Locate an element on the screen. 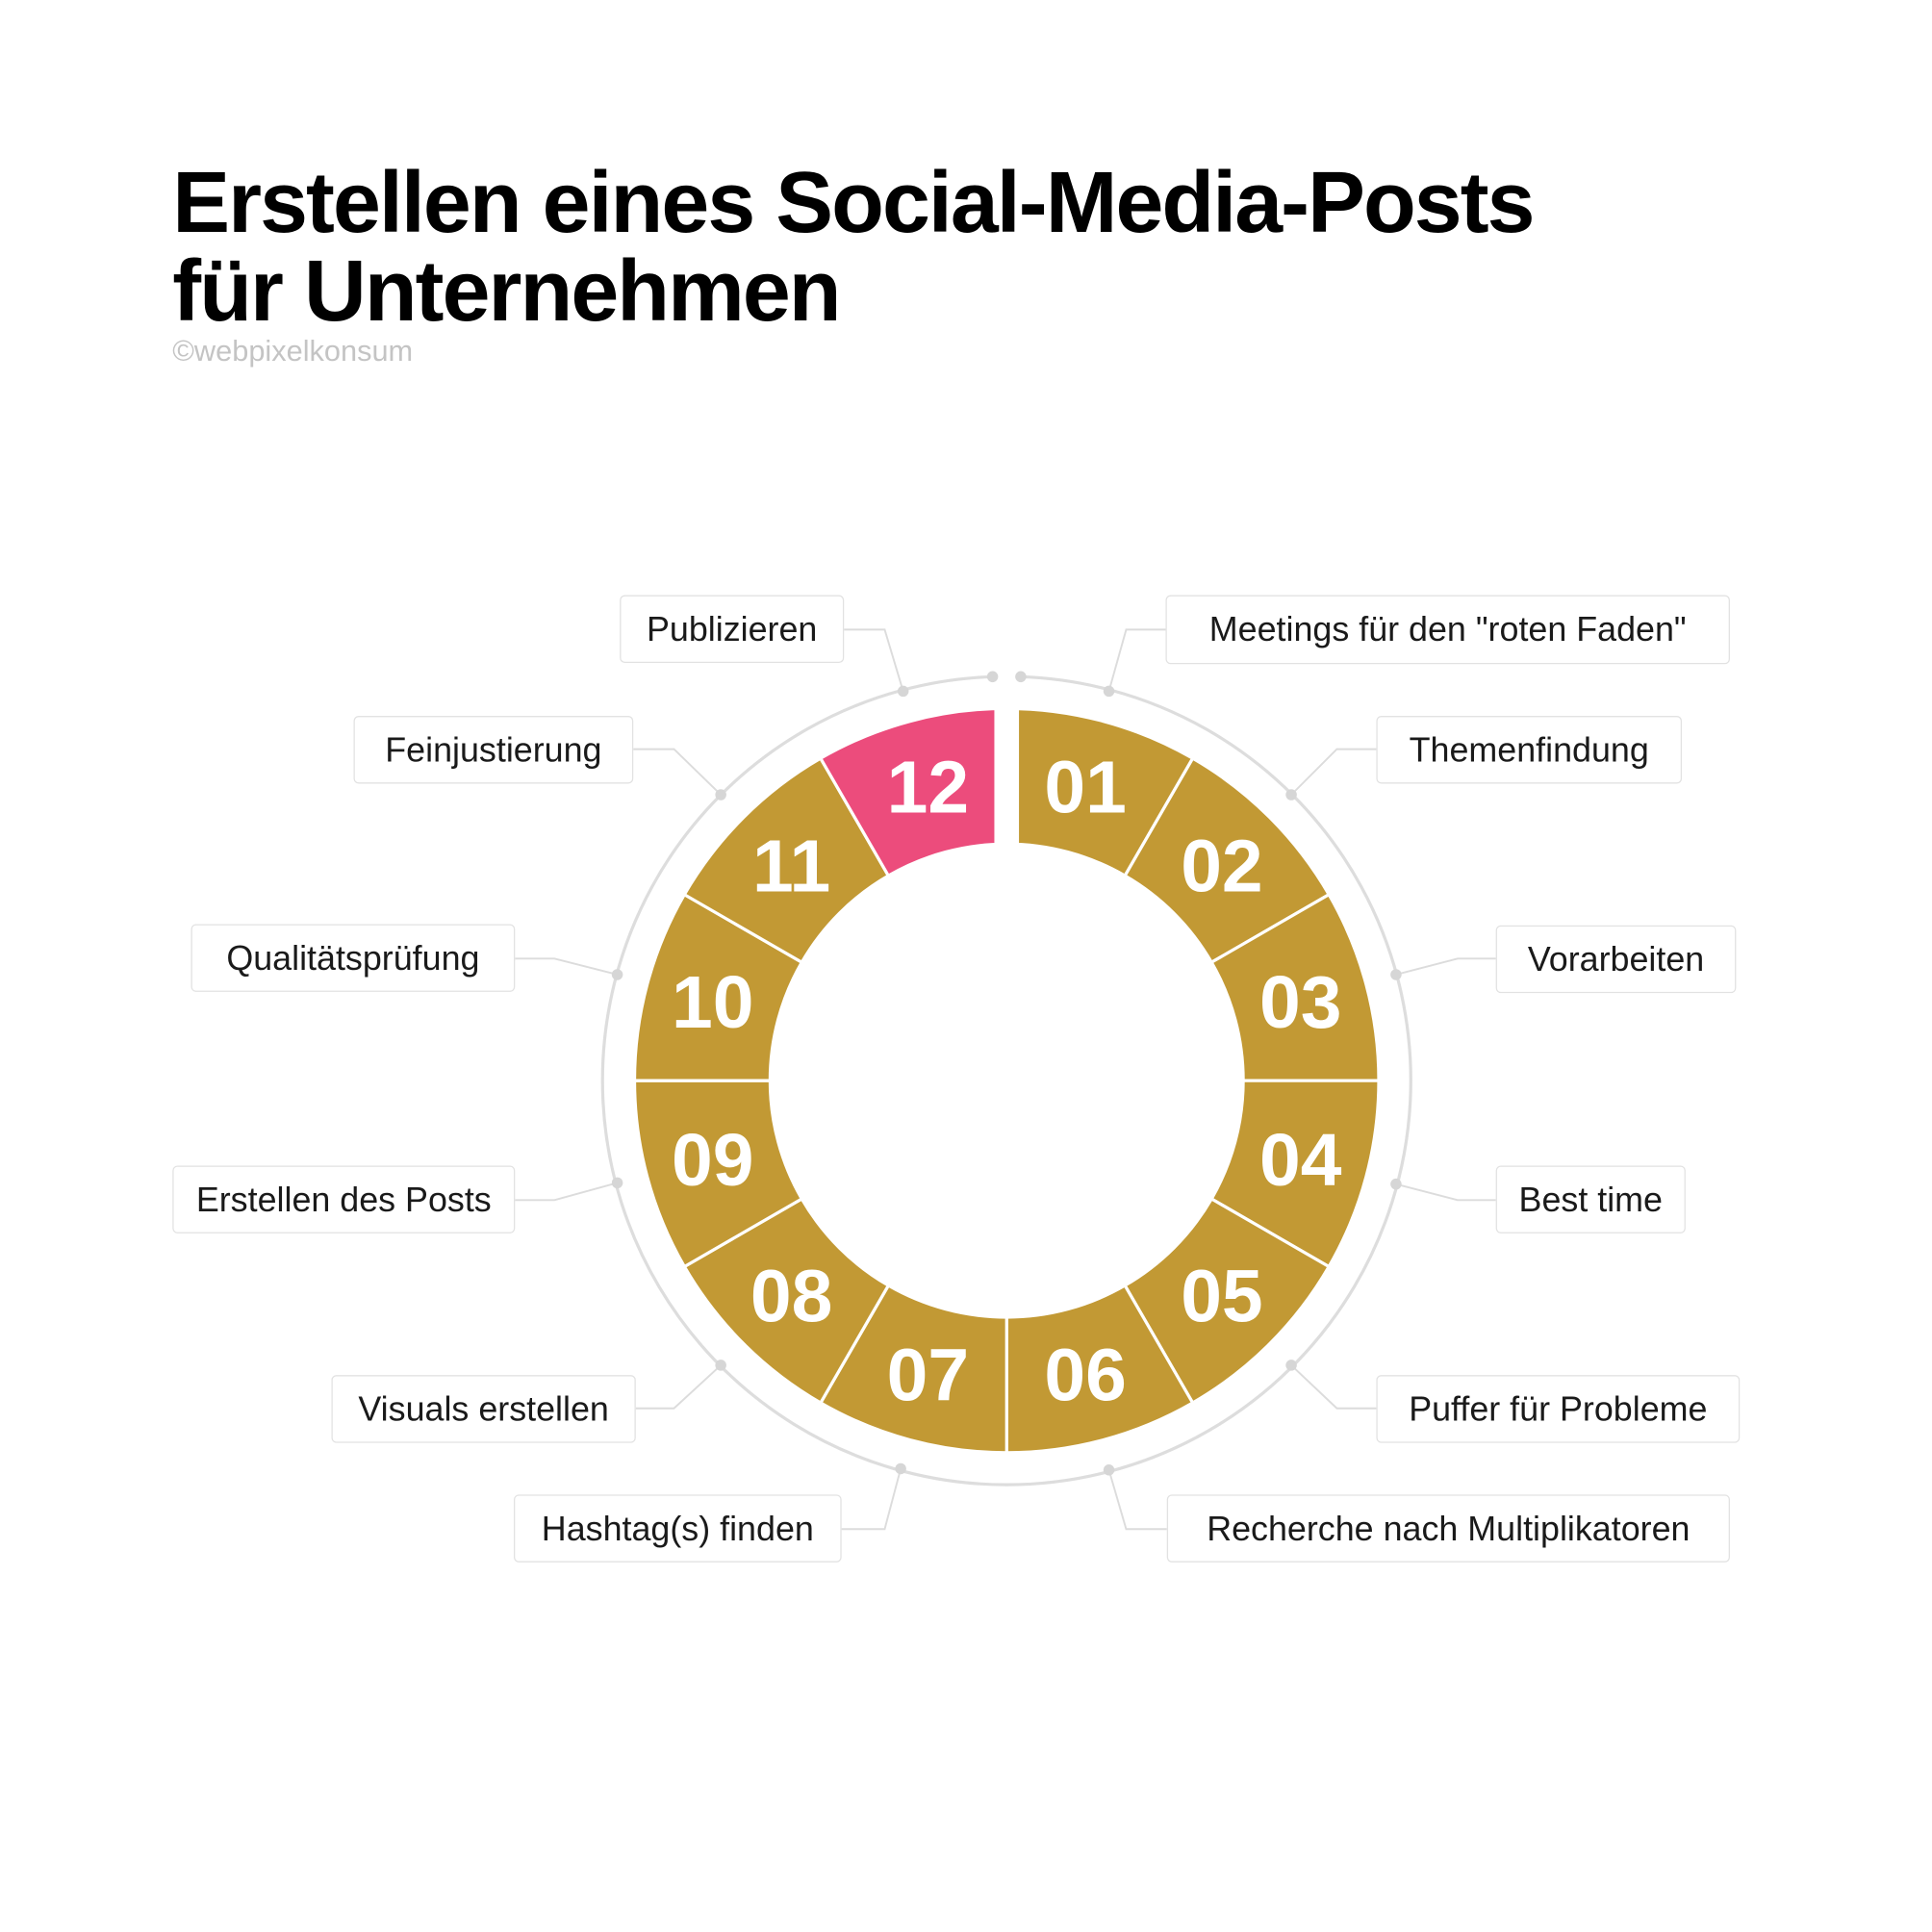 This screenshot has width=1932, height=1932. step-label-11: Feinjustierung is located at coordinates (493, 750).